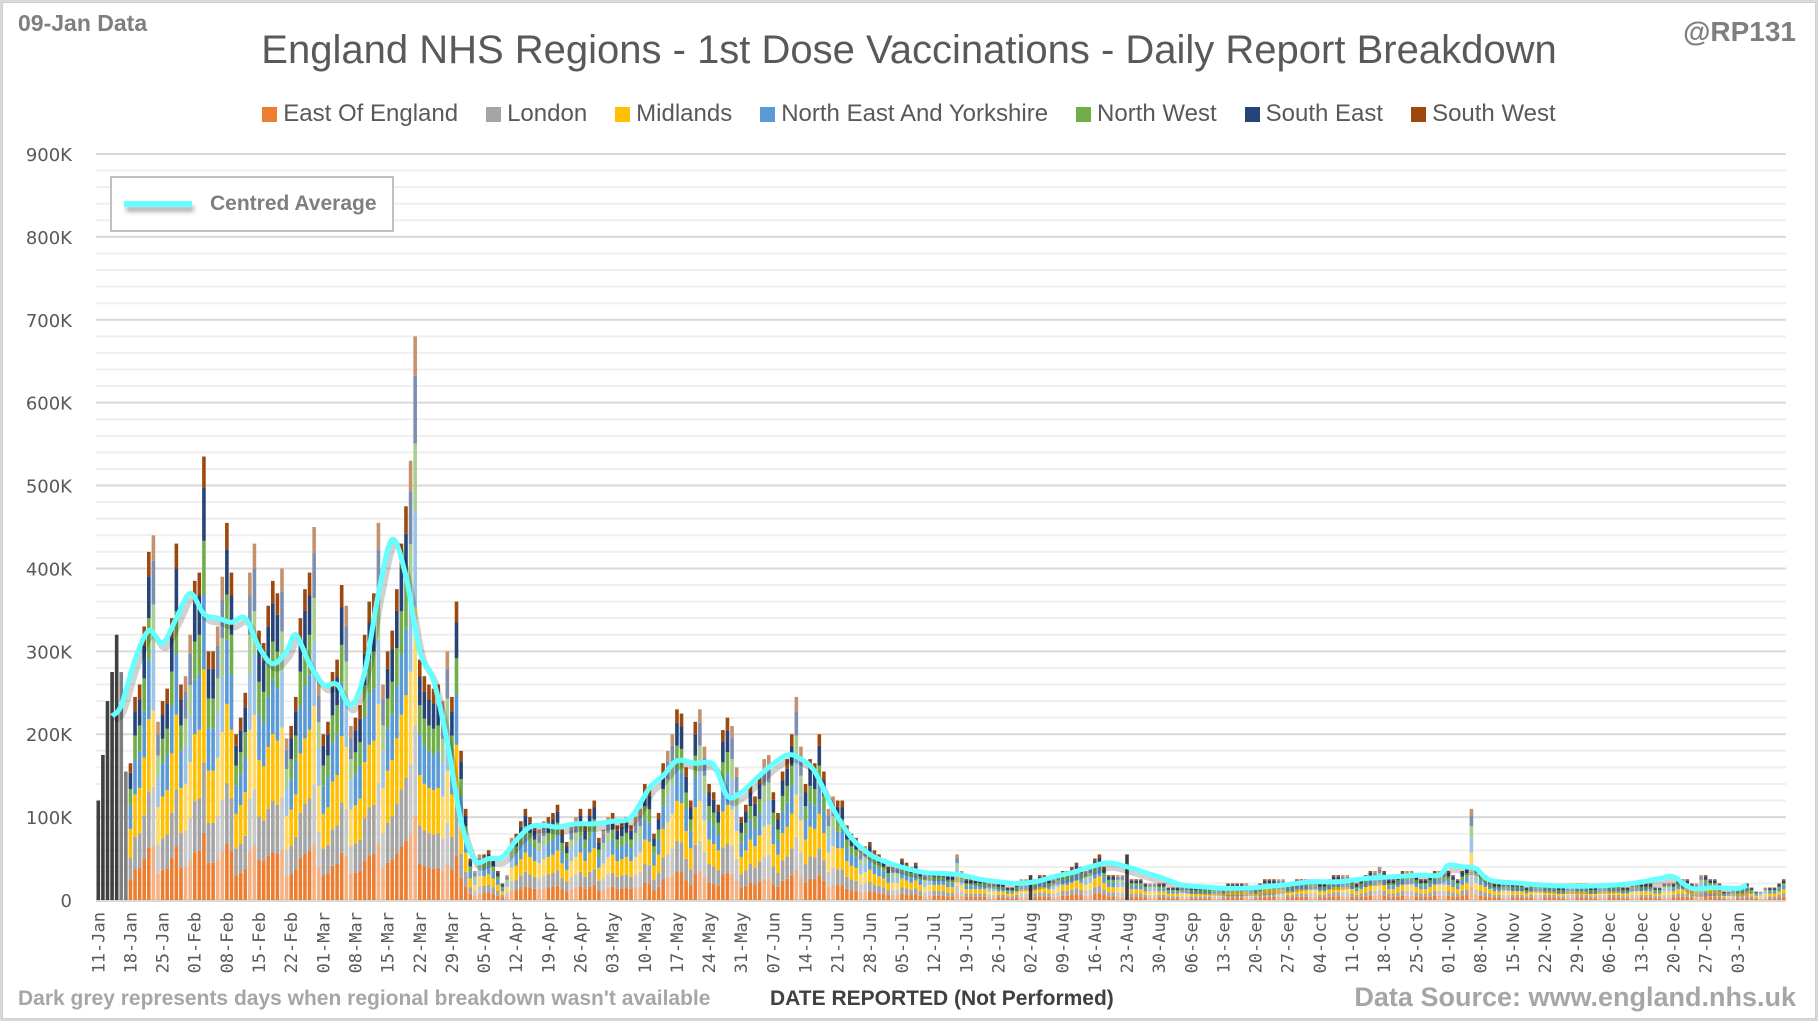  What do you see at coordinates (517, 942) in the screenshot?
I see `x-tick-label: 12-Apr` at bounding box center [517, 942].